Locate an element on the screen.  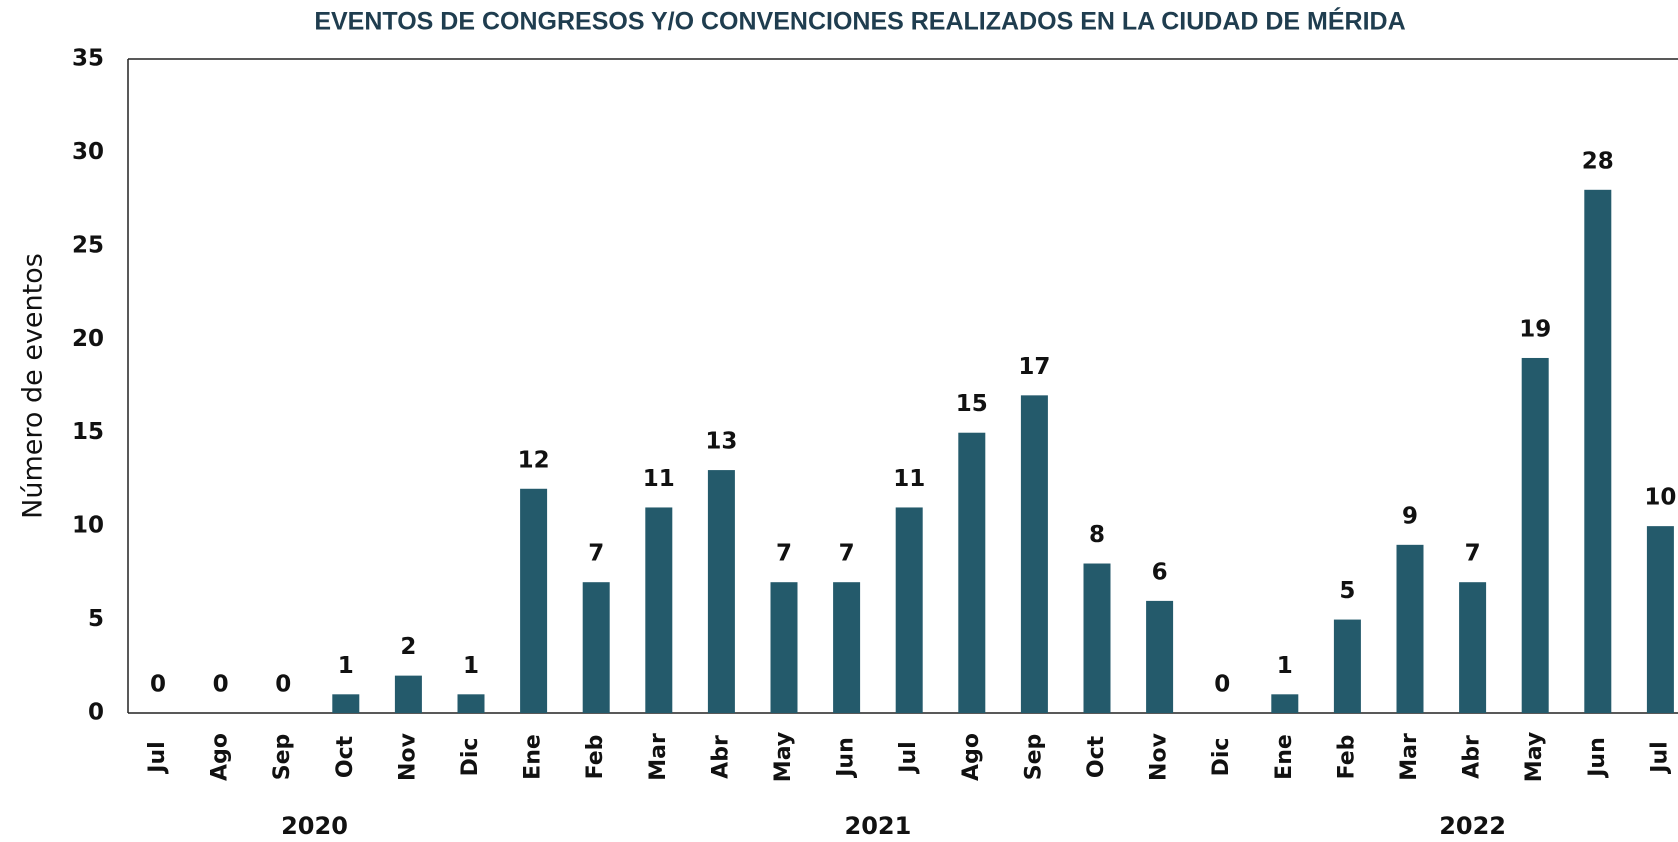
y-tick-label: 30 is located at coordinates (88, 152).